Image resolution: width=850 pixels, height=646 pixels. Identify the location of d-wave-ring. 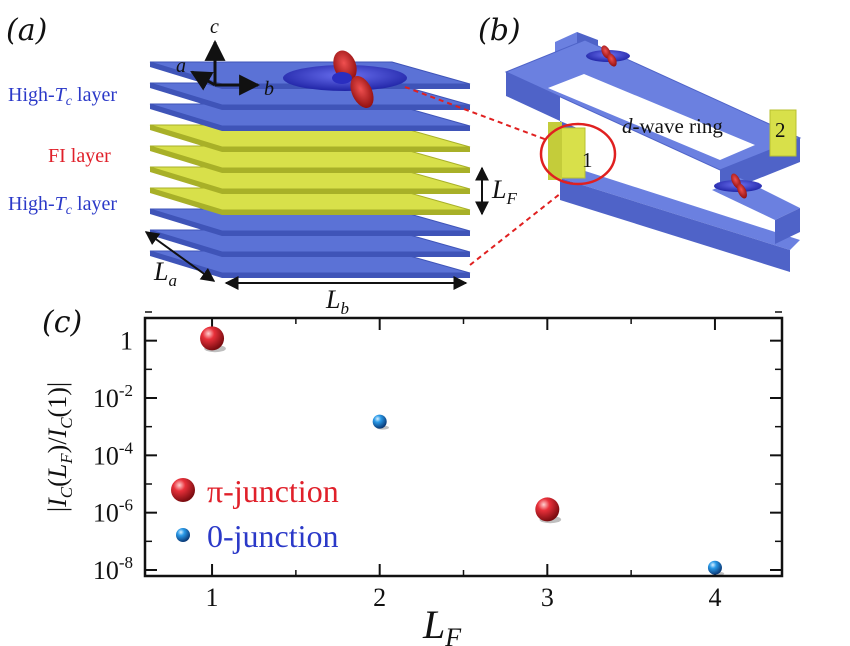
(653, 152).